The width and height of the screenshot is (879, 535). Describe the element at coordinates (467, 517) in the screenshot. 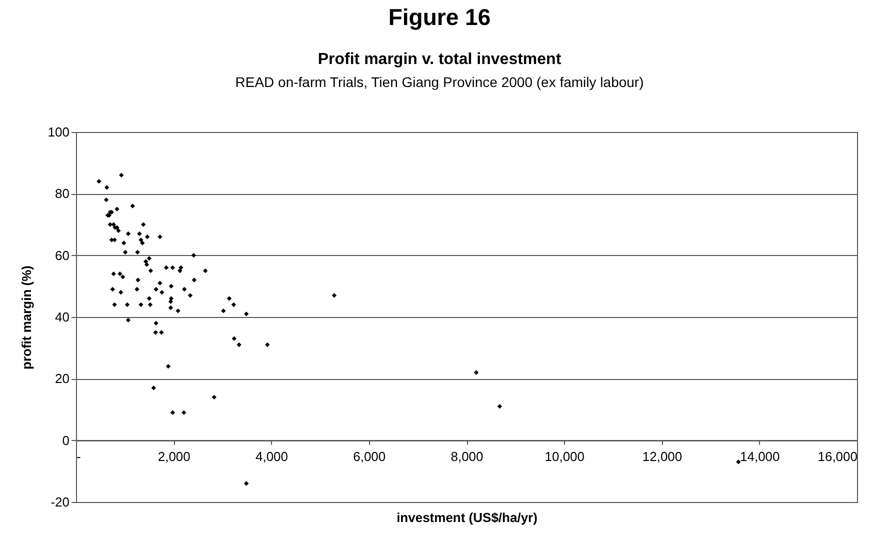

I see `x-axis-title: investment (US$/ha/yr)` at that location.